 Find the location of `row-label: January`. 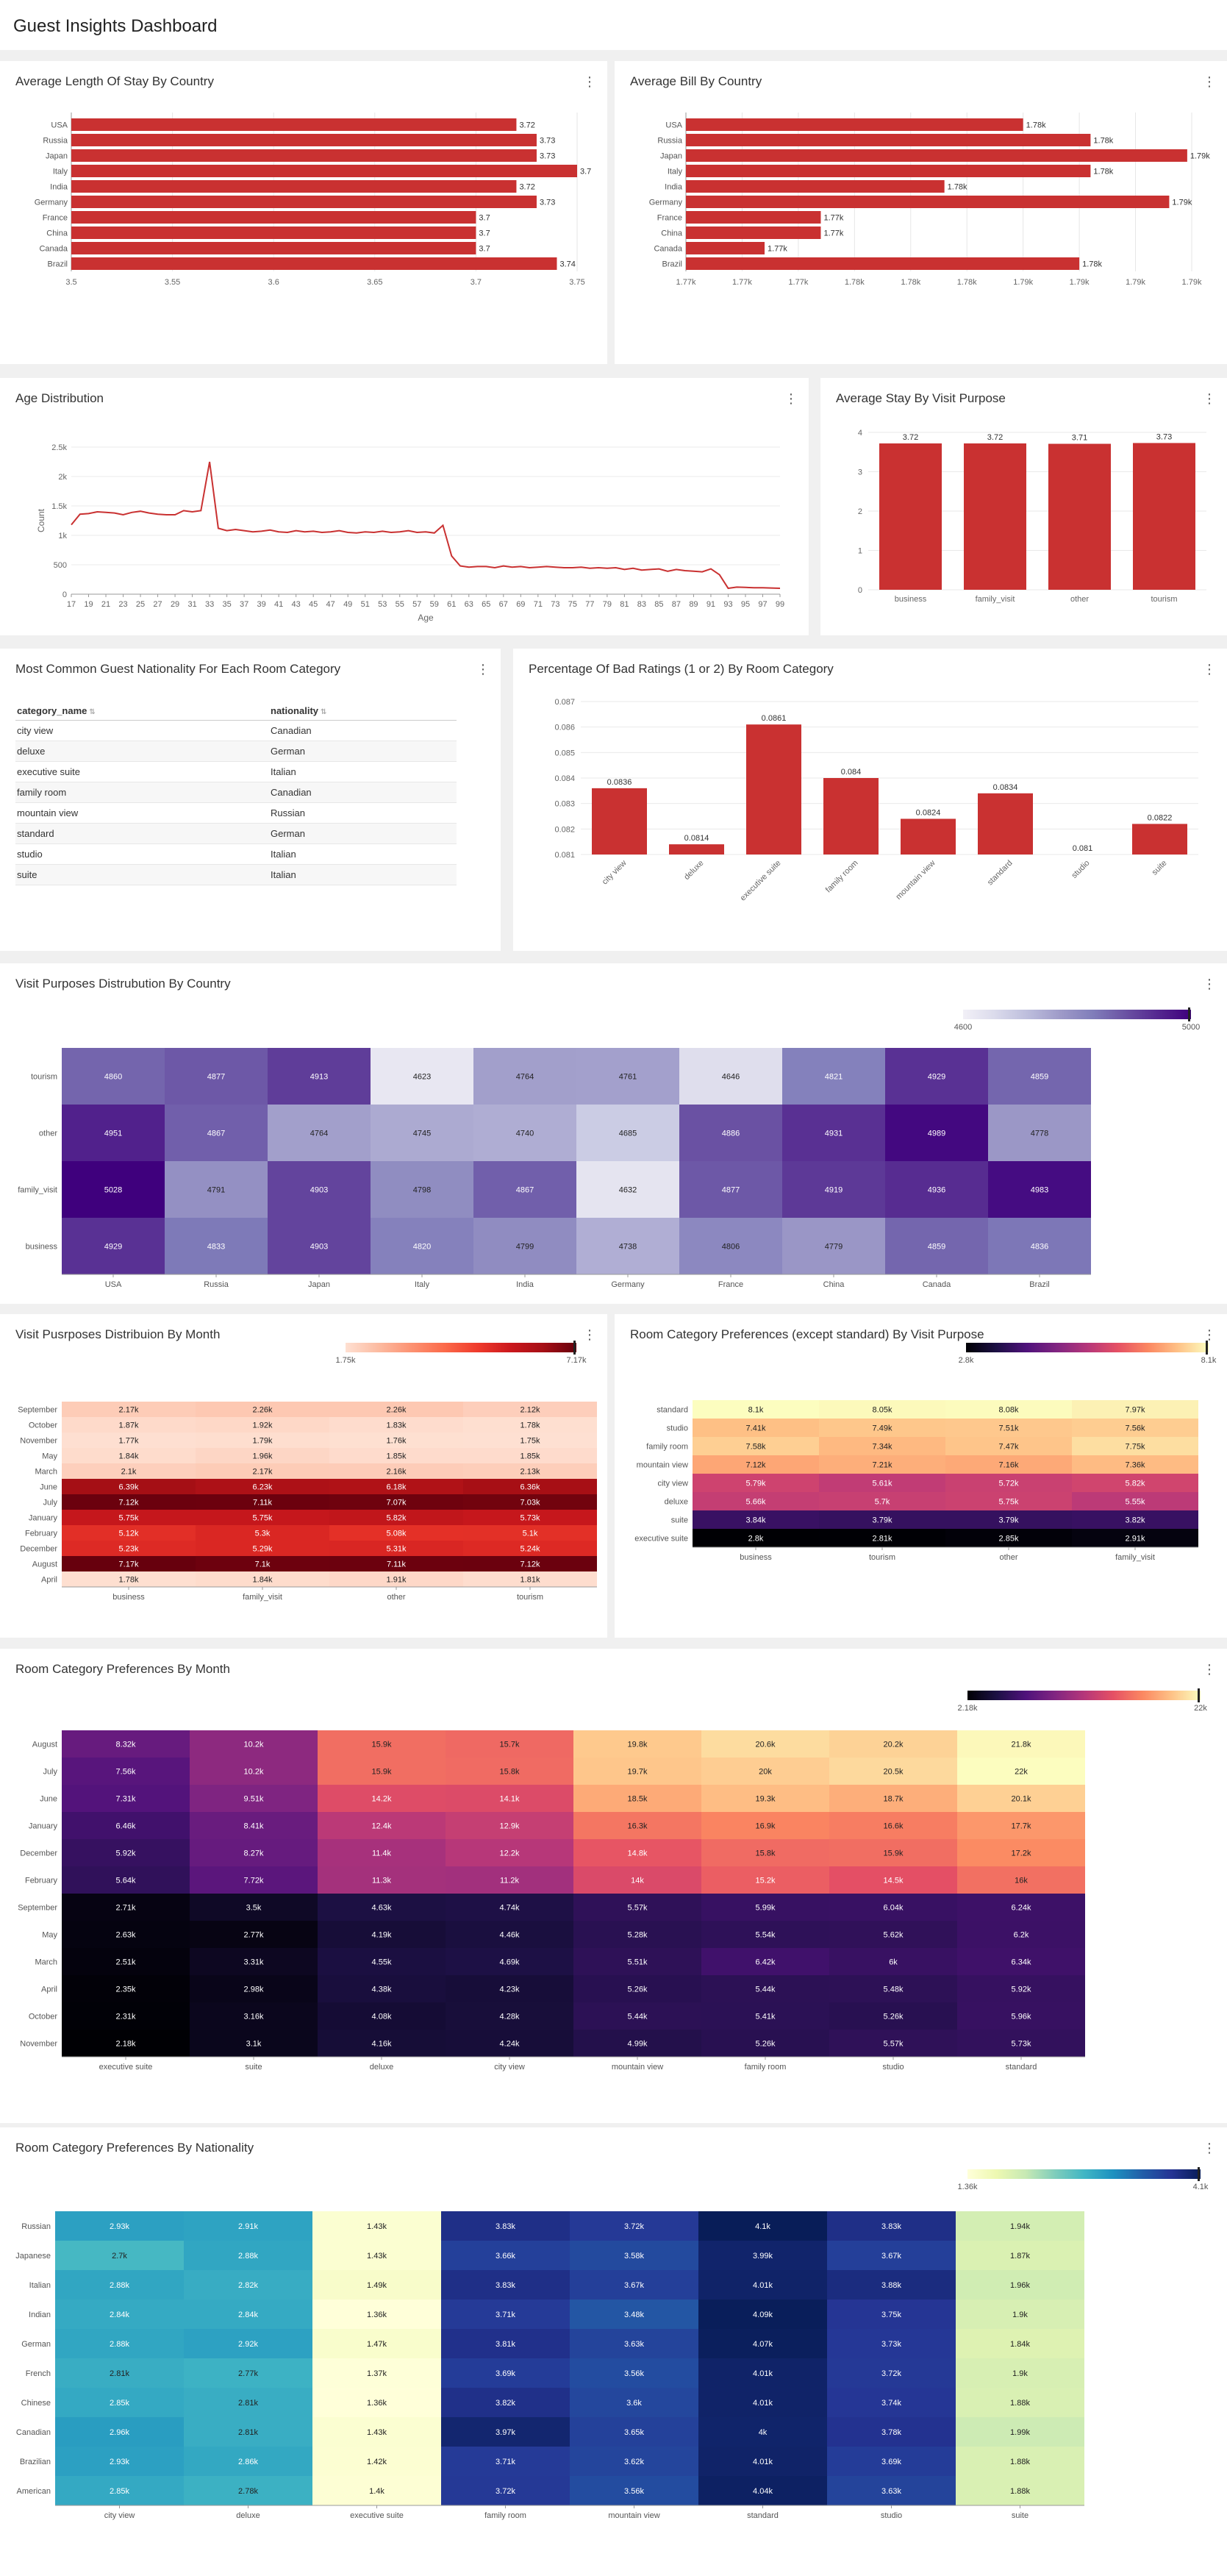

row-label: January is located at coordinates (43, 1827).